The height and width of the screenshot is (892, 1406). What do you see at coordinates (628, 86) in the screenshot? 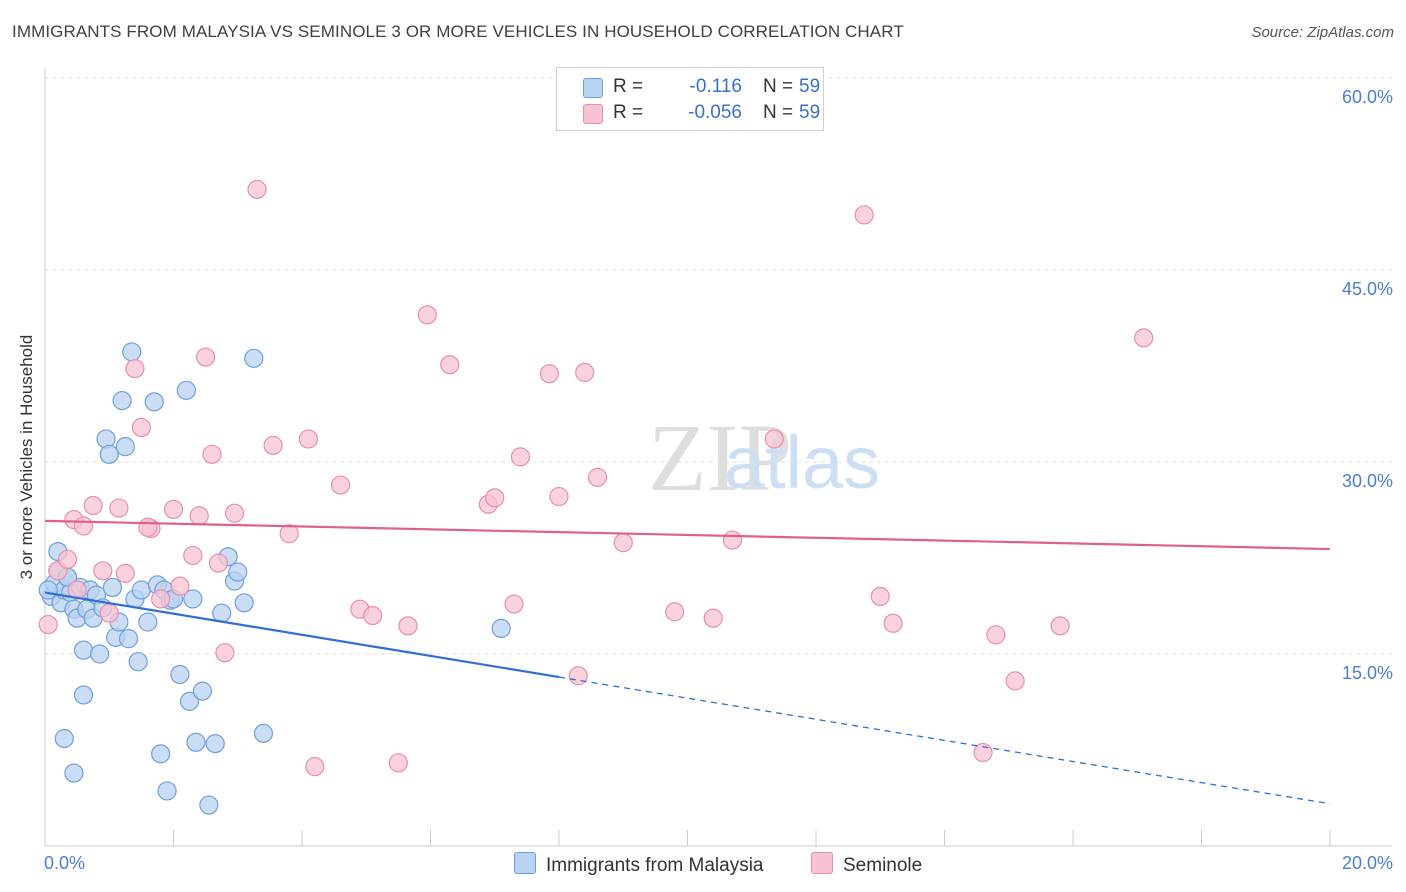
I see `legend-r-label: R =` at bounding box center [628, 86].